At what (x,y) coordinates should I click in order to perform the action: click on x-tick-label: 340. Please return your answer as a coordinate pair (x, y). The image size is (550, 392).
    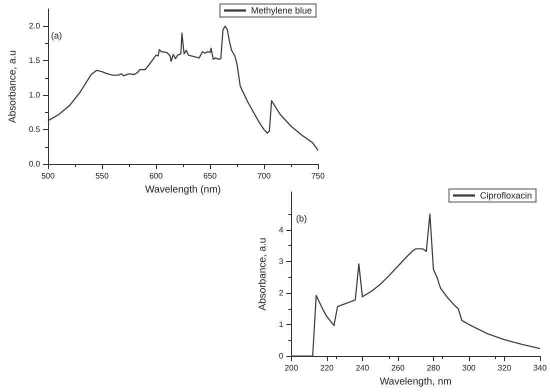
    Looking at the image, I should click on (540, 368).